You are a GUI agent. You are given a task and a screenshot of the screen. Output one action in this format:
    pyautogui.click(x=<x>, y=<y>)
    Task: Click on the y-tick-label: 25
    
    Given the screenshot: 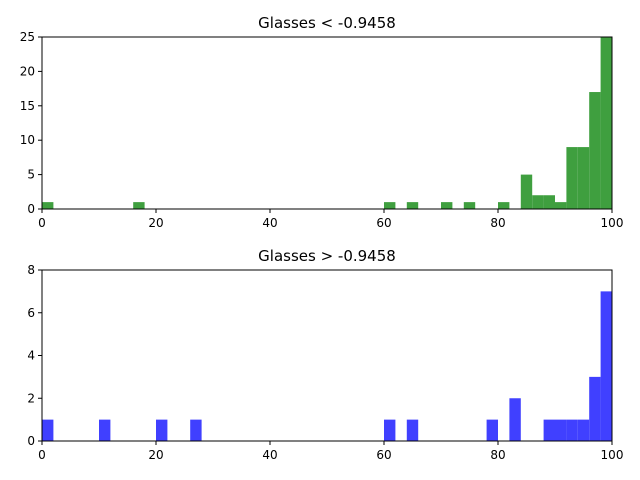 What is the action you would take?
    pyautogui.click(x=27, y=37)
    